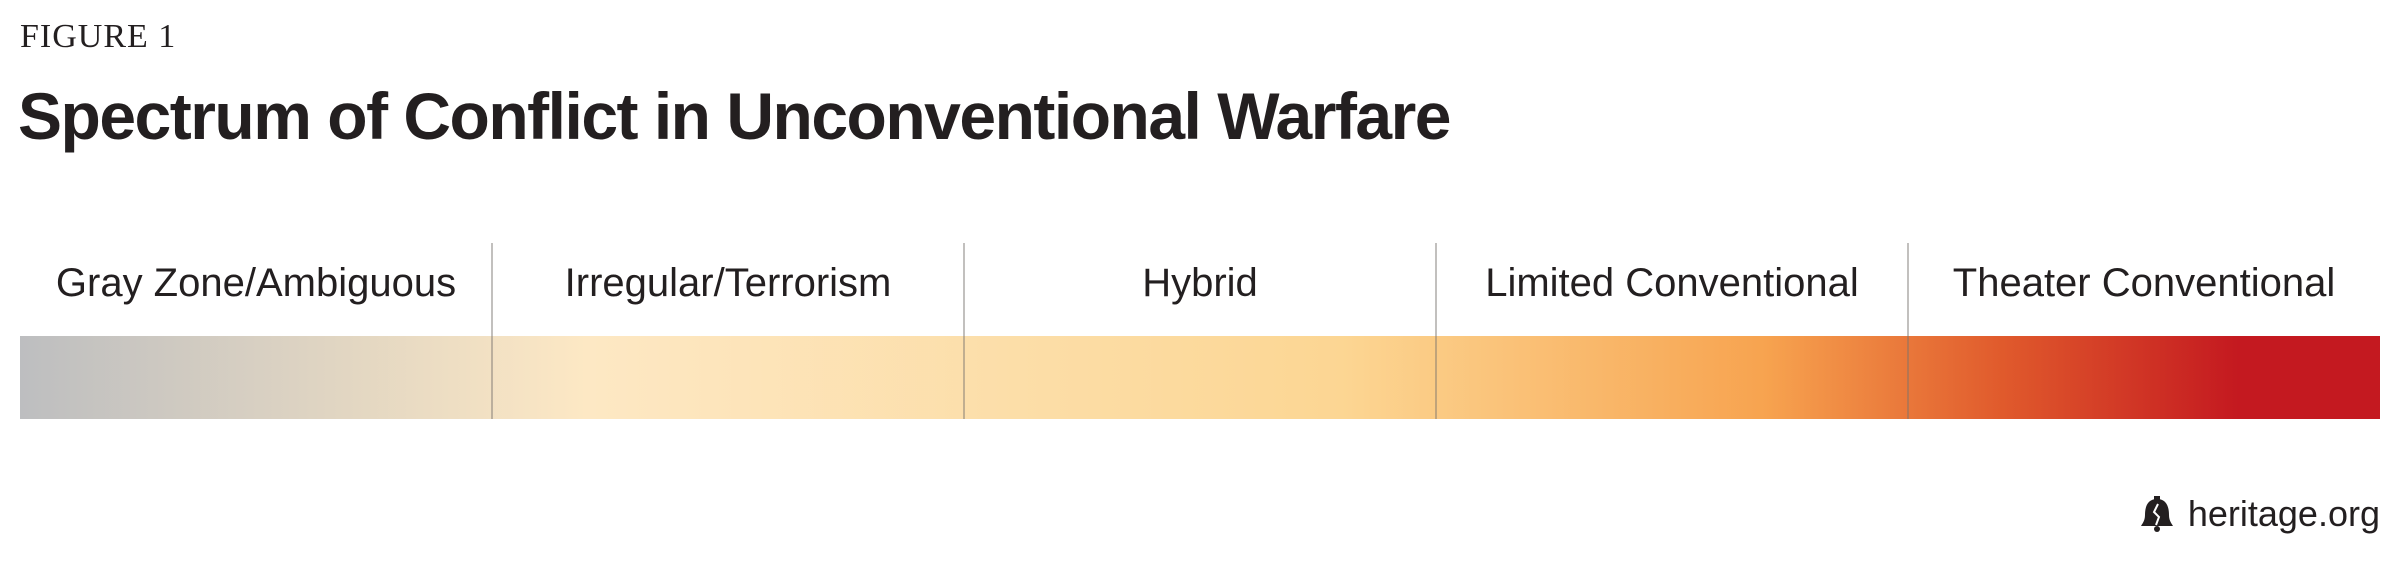 The image size is (2400, 577). I want to click on brand: heritage.org, so click(2260, 514).